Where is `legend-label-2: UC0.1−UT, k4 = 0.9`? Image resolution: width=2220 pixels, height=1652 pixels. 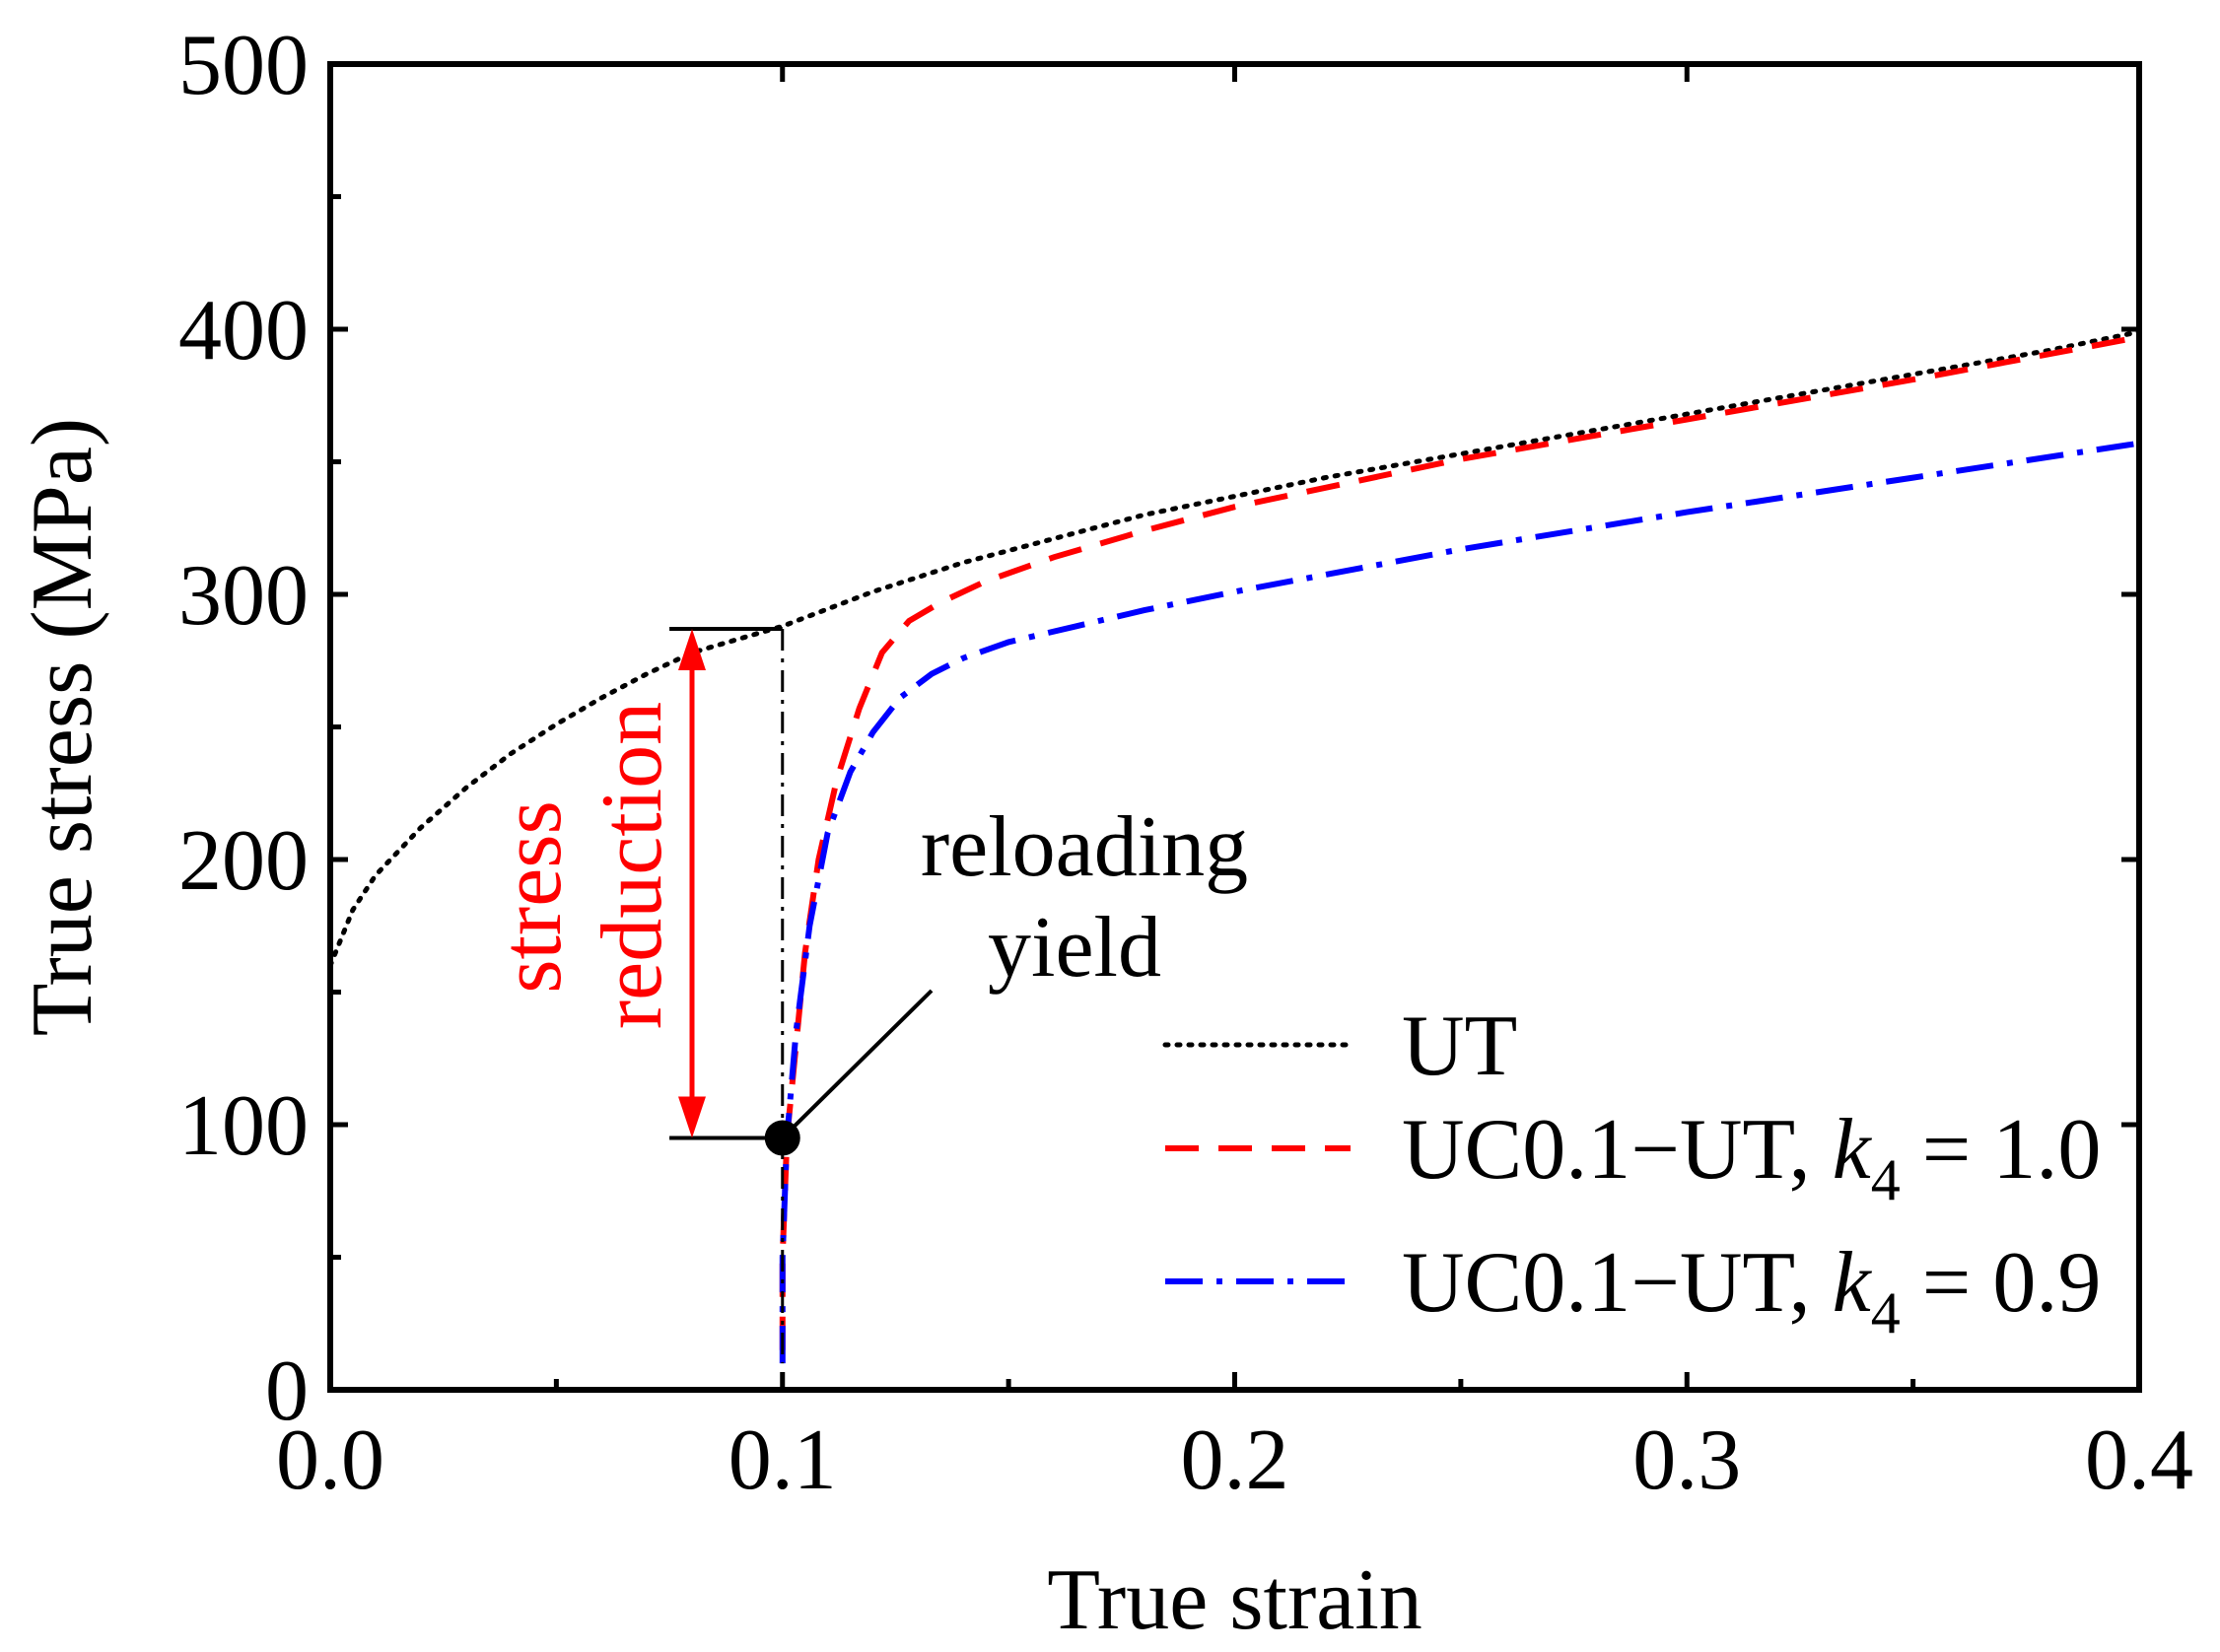
legend-label-2: UC0.1−UT, k4 = 0.9 is located at coordinates (1751, 1290).